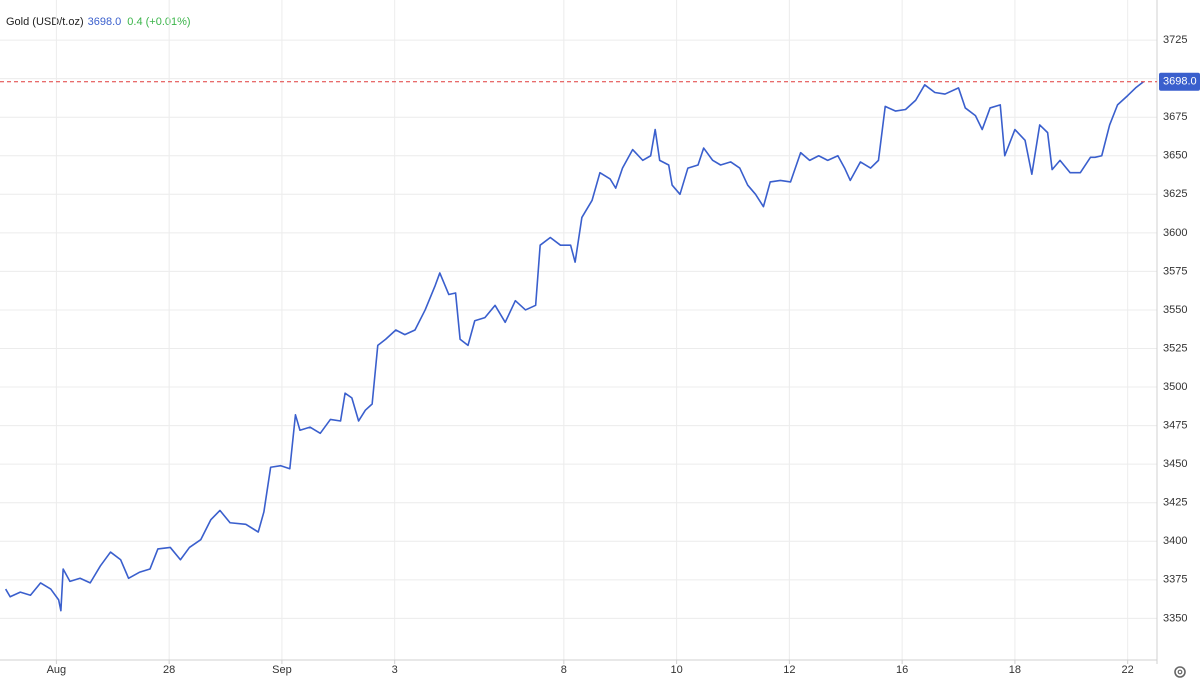 Image resolution: width=1200 pixels, height=700 pixels. What do you see at coordinates (564, 670) in the screenshot?
I see `x-tick-label: 8` at bounding box center [564, 670].